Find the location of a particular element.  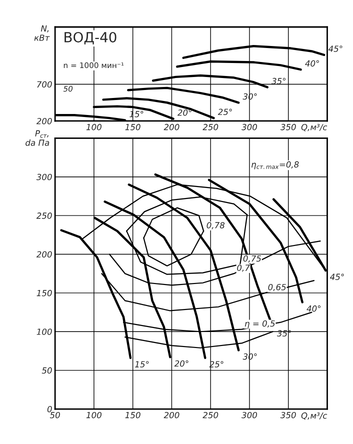

series-label: 15° is located at coordinates (142, 364).